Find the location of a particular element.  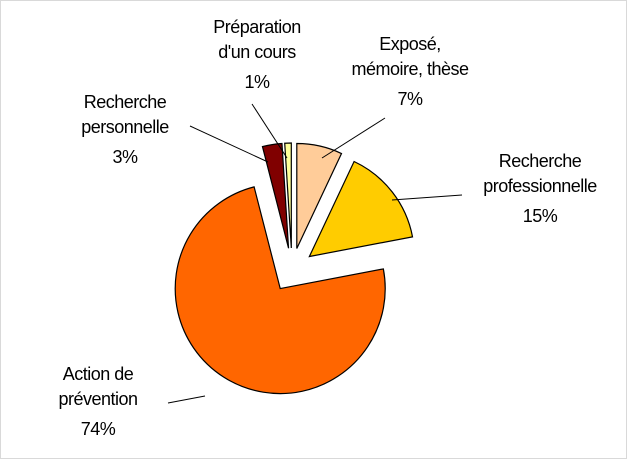

slice-value-label: 1% is located at coordinates (257, 82).